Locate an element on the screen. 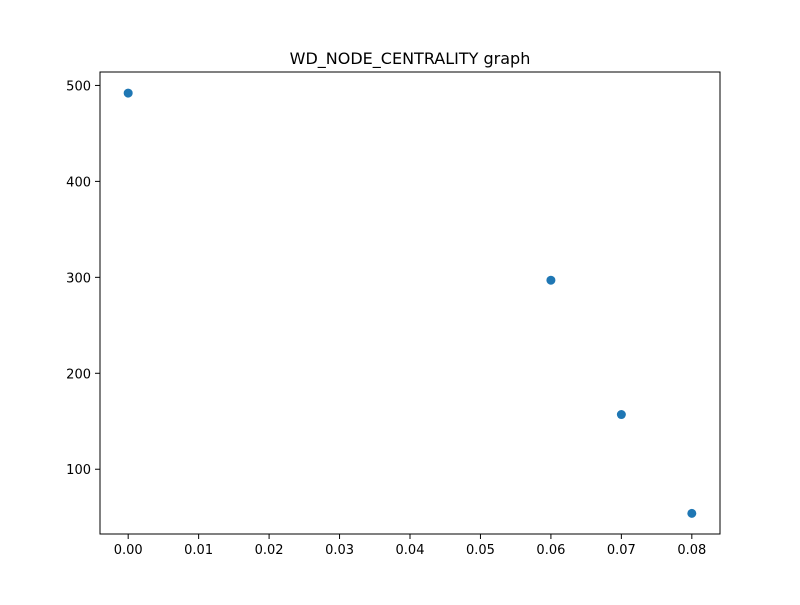 This screenshot has width=800, height=605. y-tick-label: 300 is located at coordinates (78, 278).